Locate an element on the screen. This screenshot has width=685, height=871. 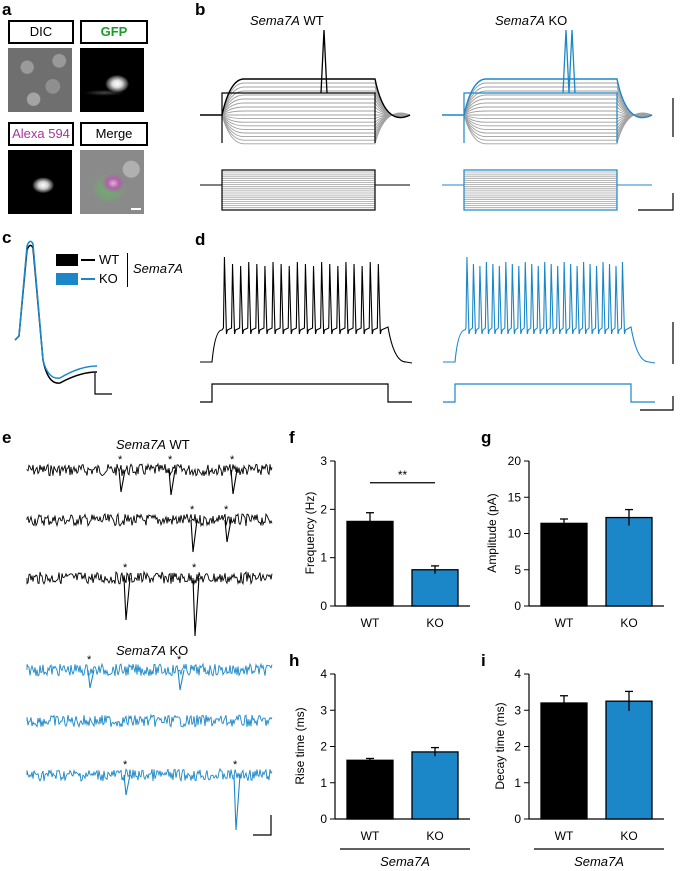
dic-image is located at coordinates (40, 80).